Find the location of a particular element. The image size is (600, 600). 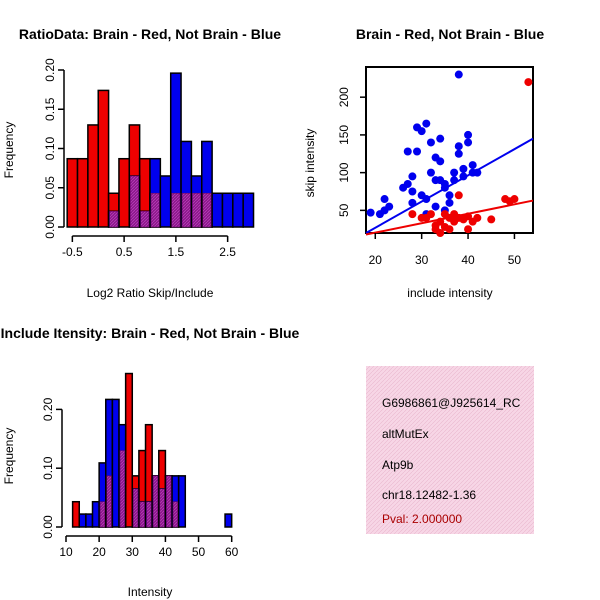

ratio-y-axis-label: Frequency is located at coordinates (9, 150).